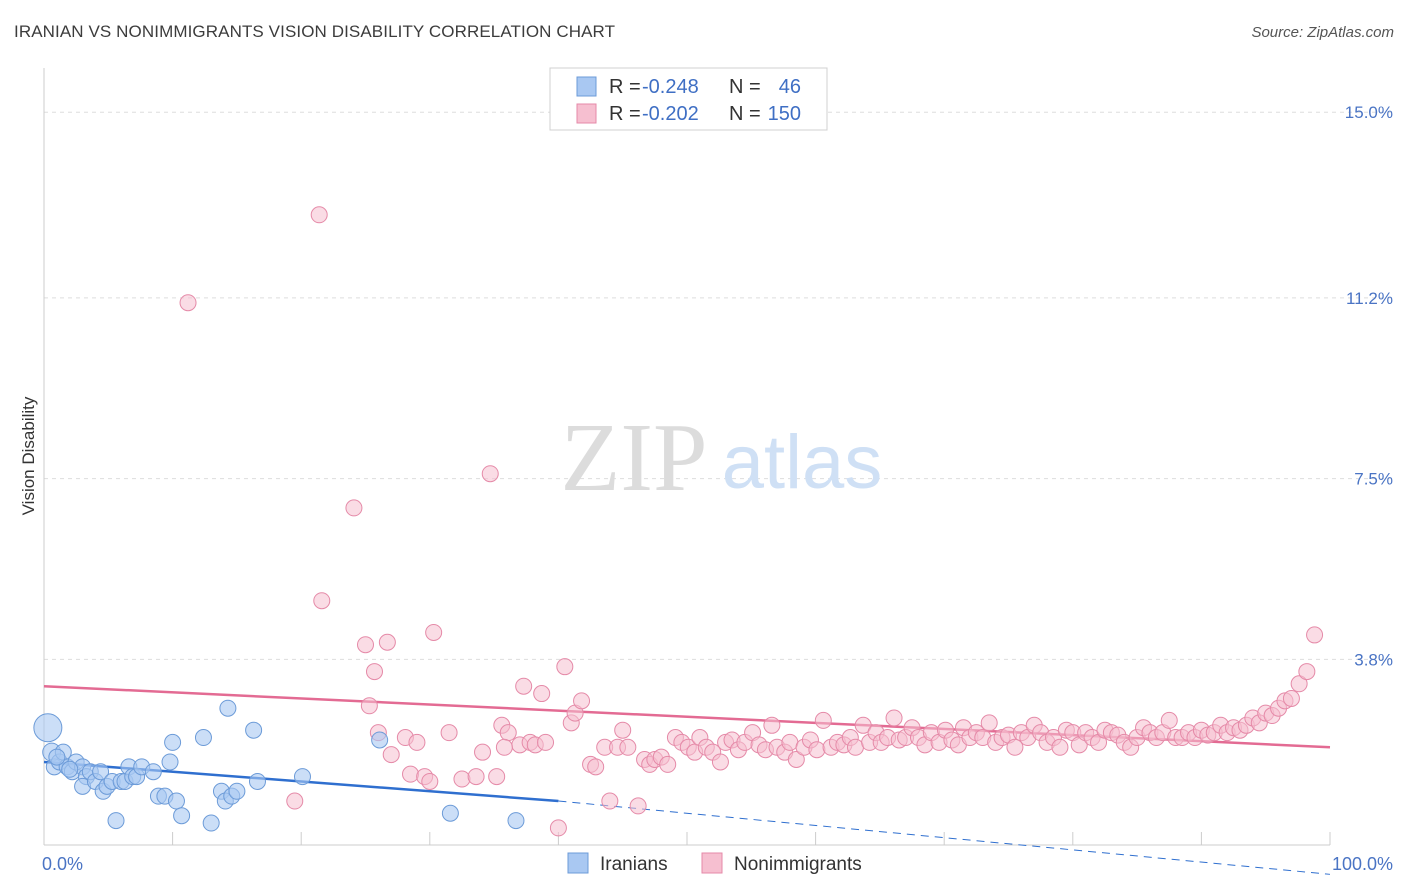 This screenshot has width=1406, height=892. I want to click on legend-n-label-iranians: N =, so click(745, 87).